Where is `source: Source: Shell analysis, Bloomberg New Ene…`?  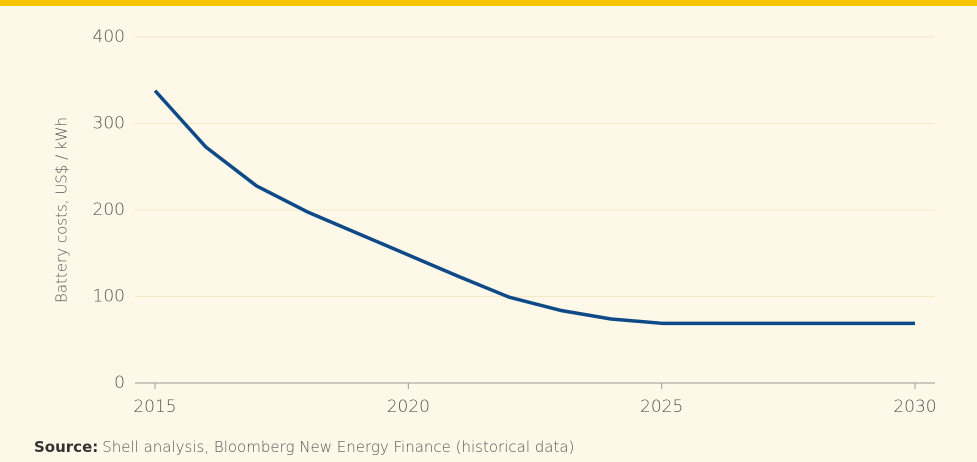
source: Source: Shell analysis, Bloomberg New Ene… is located at coordinates (304, 447).